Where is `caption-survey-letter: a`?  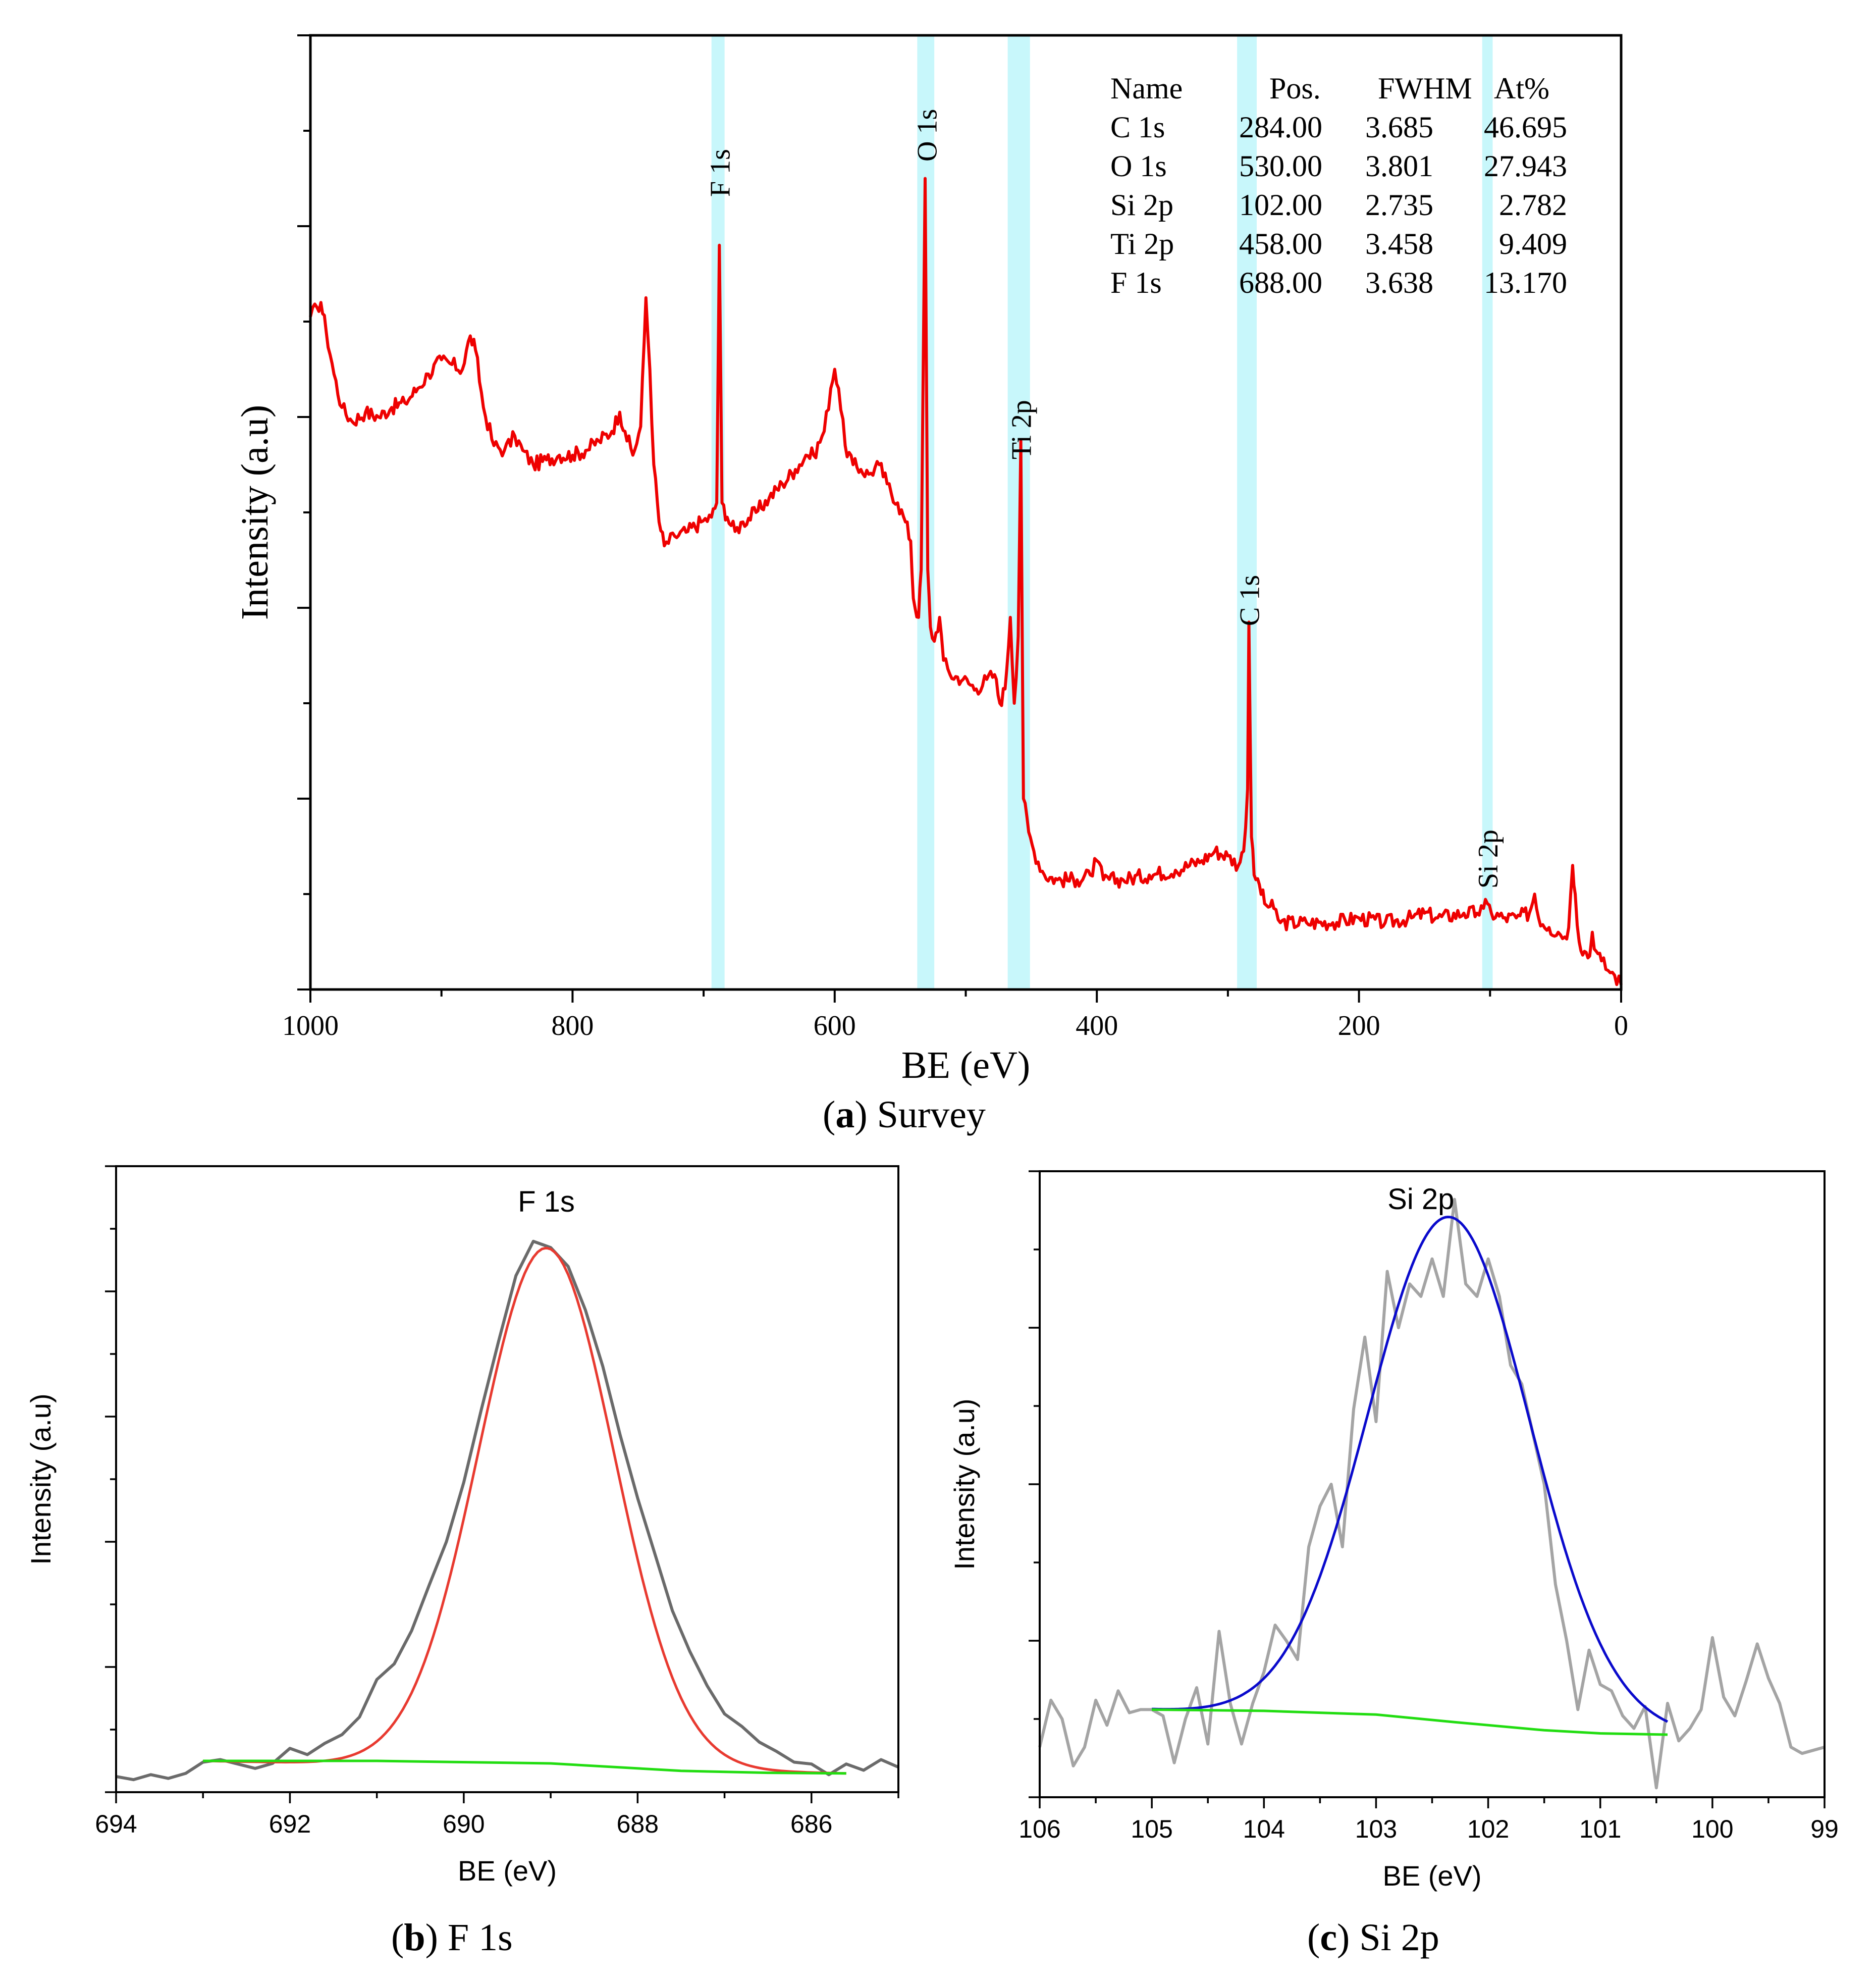
caption-survey-letter: a is located at coordinates (845, 1114).